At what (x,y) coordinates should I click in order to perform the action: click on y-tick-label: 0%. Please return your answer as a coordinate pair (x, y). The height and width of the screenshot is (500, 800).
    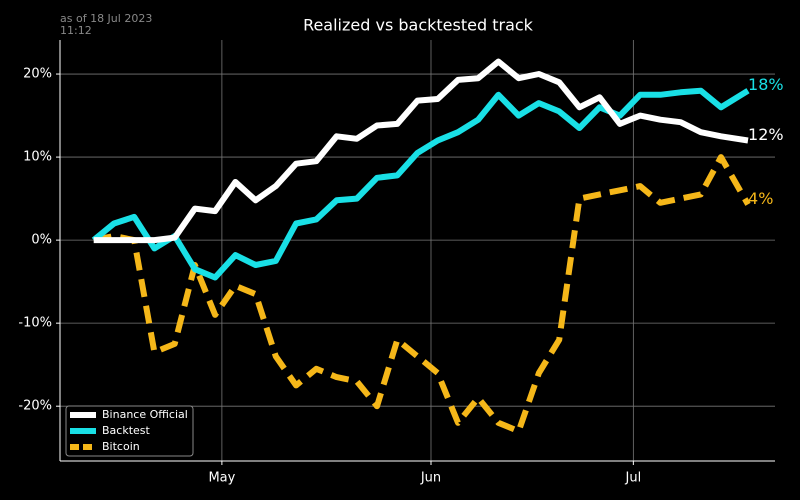
    Looking at the image, I should click on (41, 240).